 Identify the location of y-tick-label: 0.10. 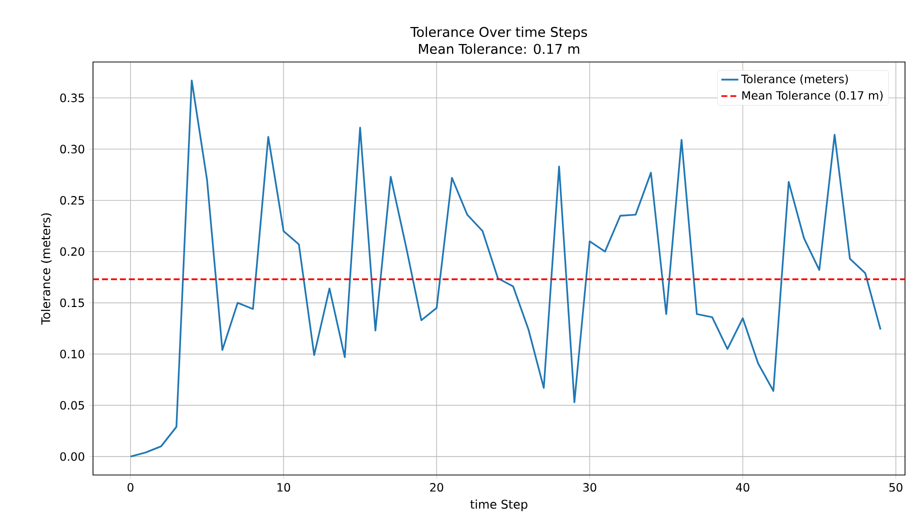
(72, 354).